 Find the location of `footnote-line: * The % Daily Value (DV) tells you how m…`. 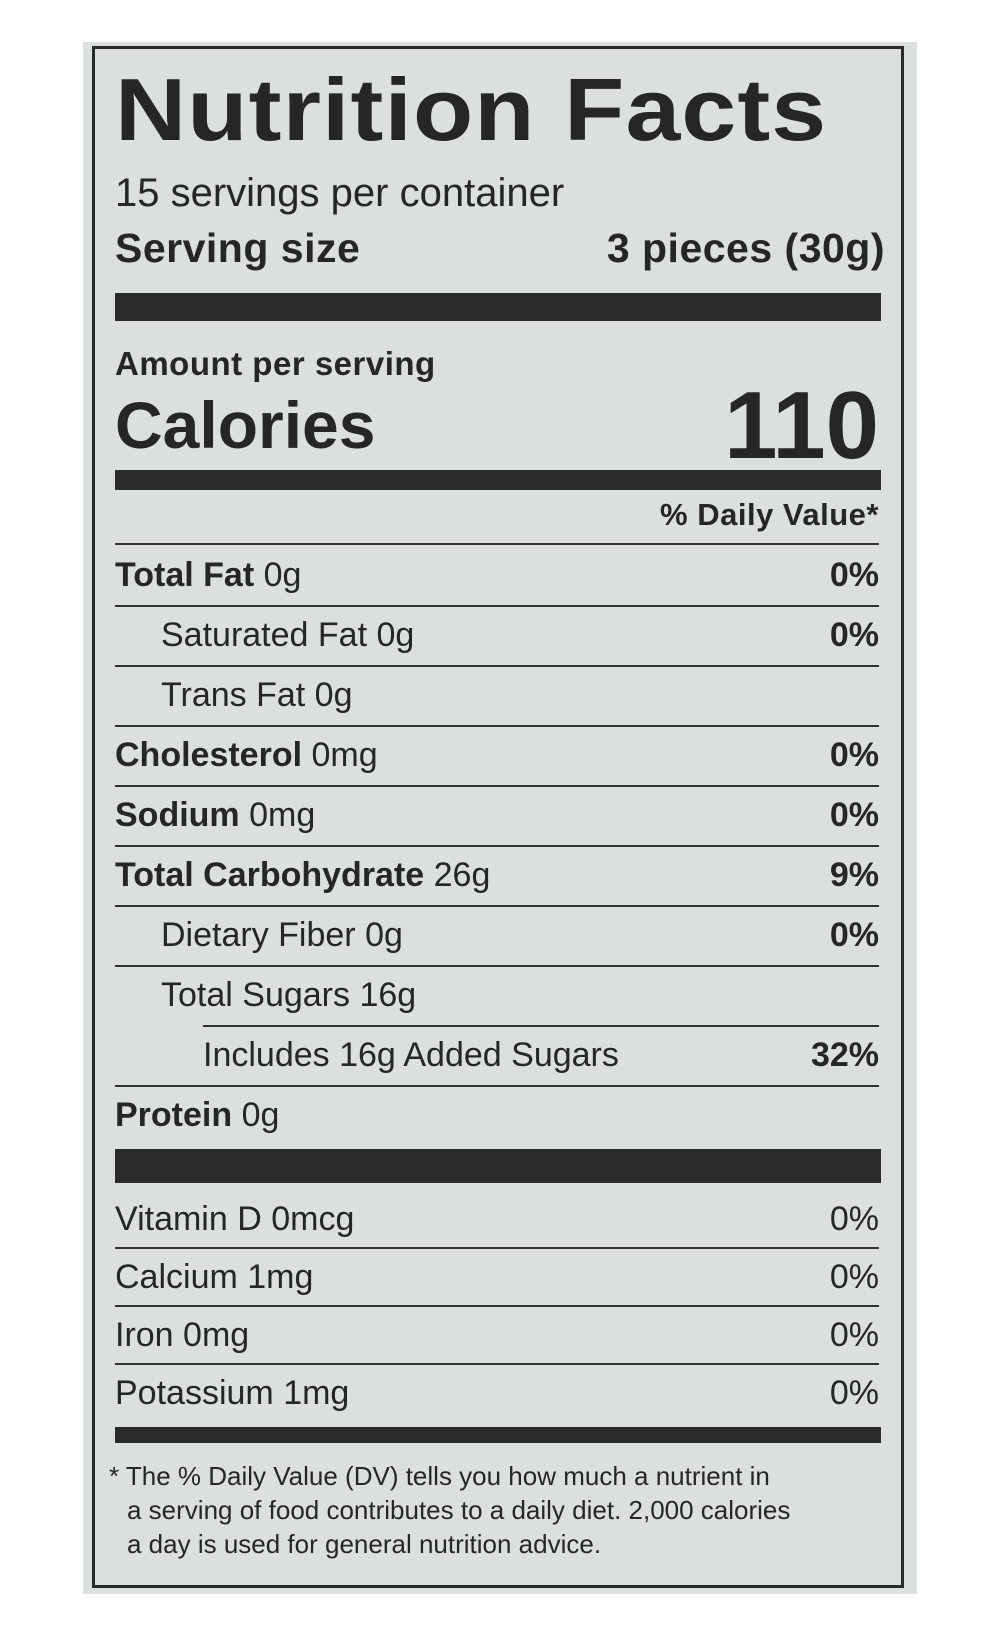

footnote-line: * The % Daily Value (DV) tells you how m… is located at coordinates (439, 1476).